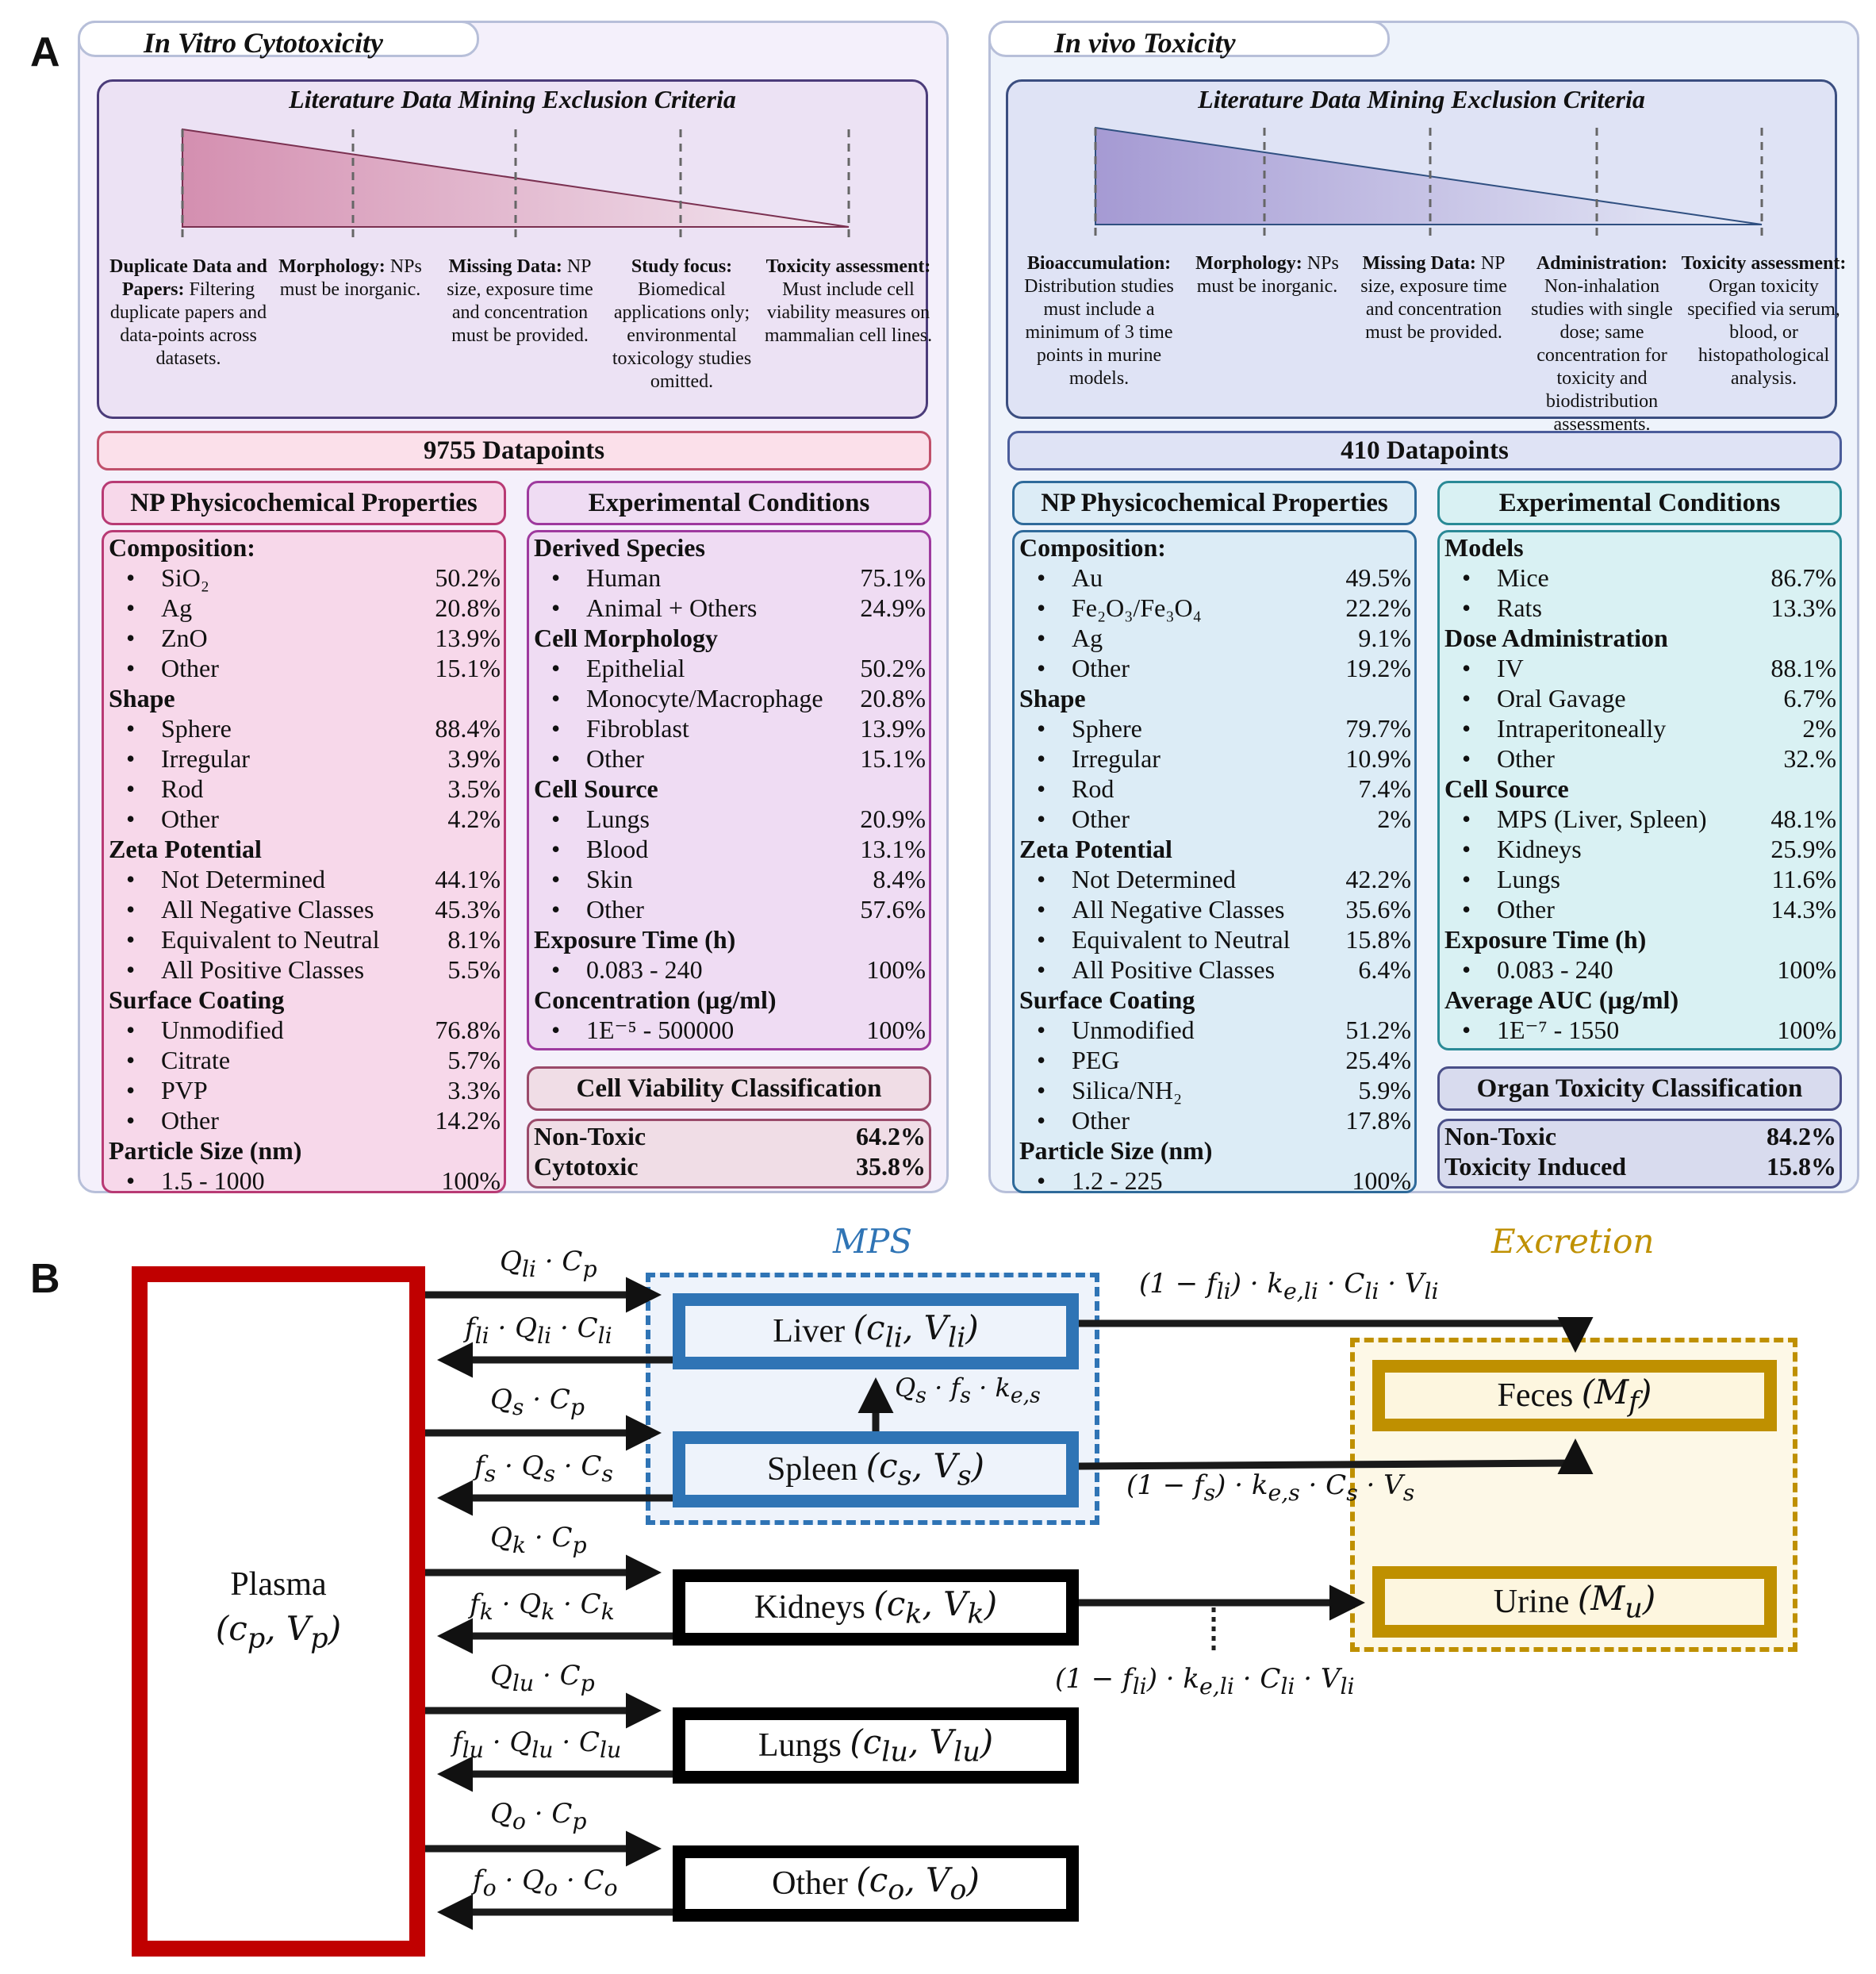 This screenshot has width=1876, height=1974. What do you see at coordinates (167, 638) in the screenshot?
I see `item-label: ZnO` at bounding box center [167, 638].